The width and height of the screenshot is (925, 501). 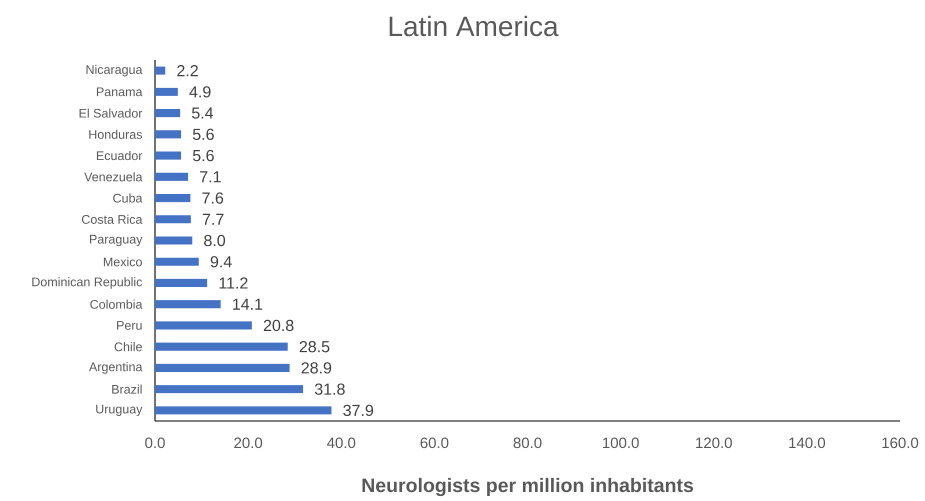 What do you see at coordinates (155, 443) in the screenshot?
I see `x-tick-label: 0.0` at bounding box center [155, 443].